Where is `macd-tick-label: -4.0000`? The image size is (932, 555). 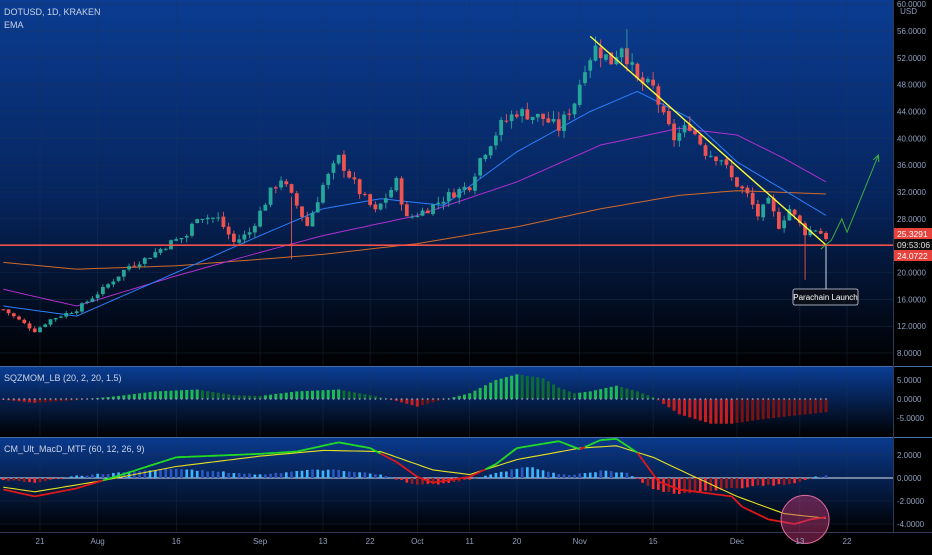
macd-tick-label: -4.0000 is located at coordinates (911, 524).